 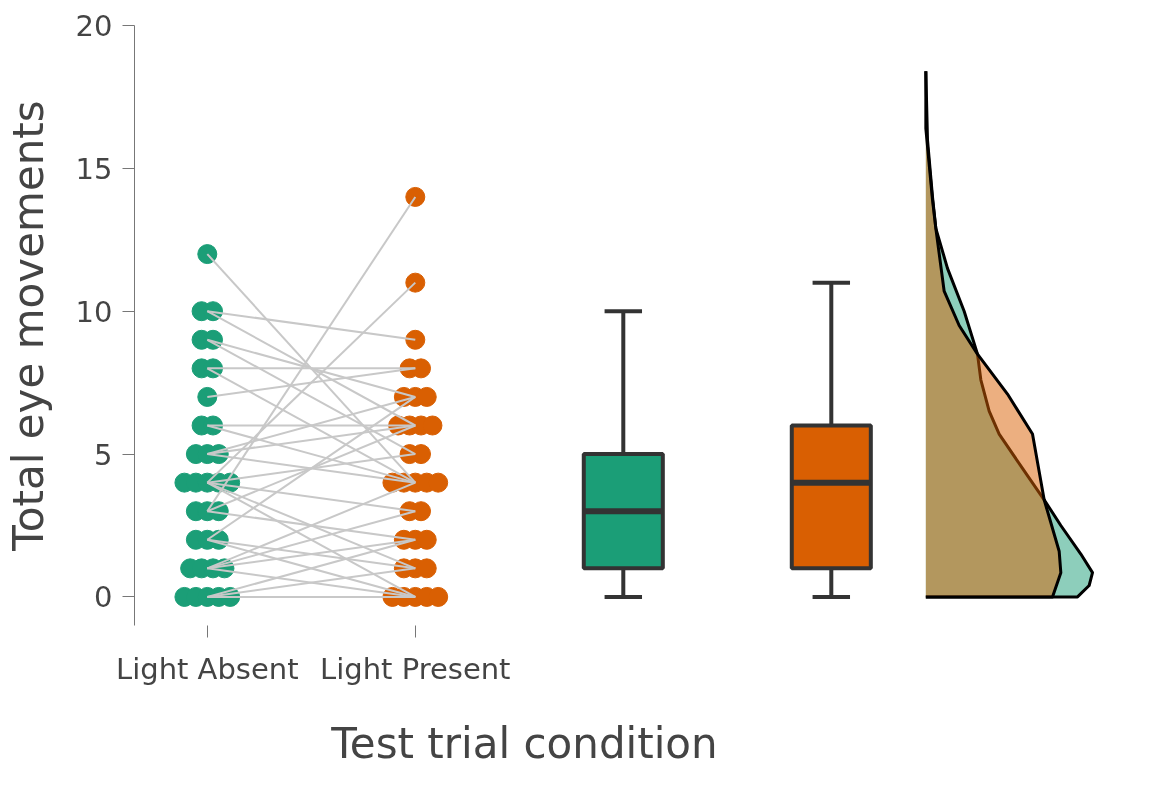 I want to click on y-tick-label: 20, so click(x=94, y=26).